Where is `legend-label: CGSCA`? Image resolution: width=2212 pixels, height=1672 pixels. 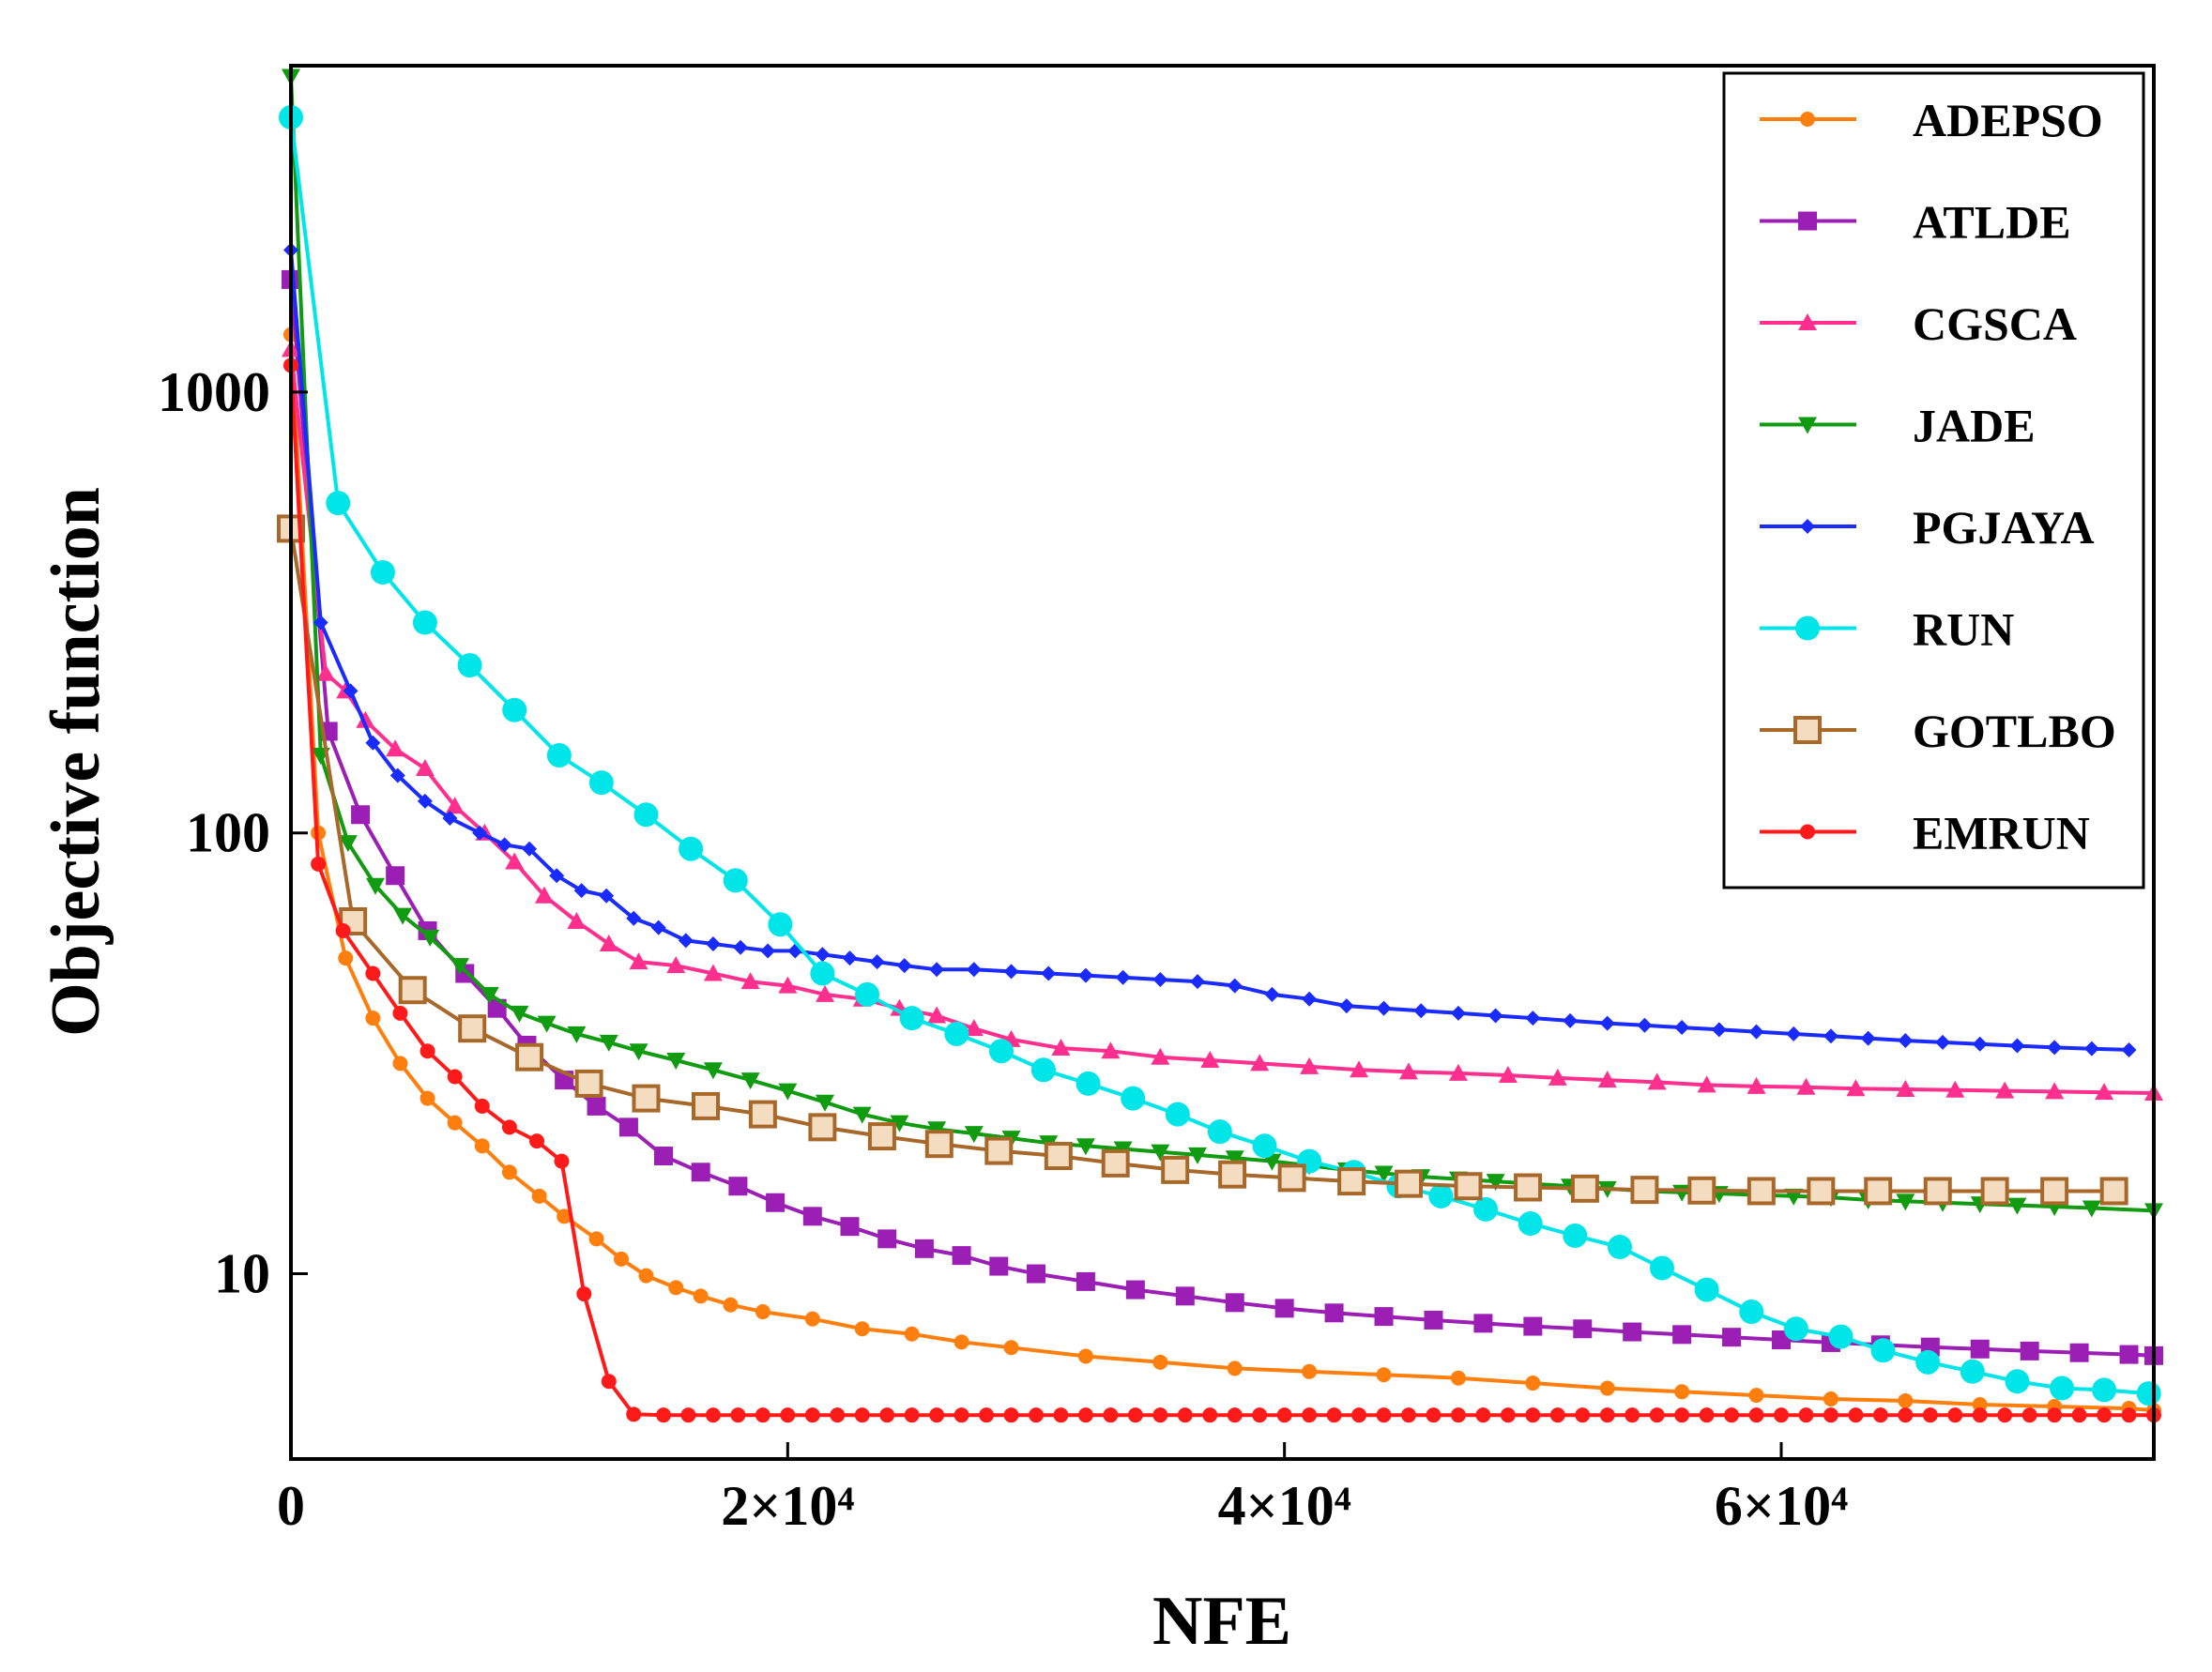
legend-label: CGSCA is located at coordinates (1995, 323).